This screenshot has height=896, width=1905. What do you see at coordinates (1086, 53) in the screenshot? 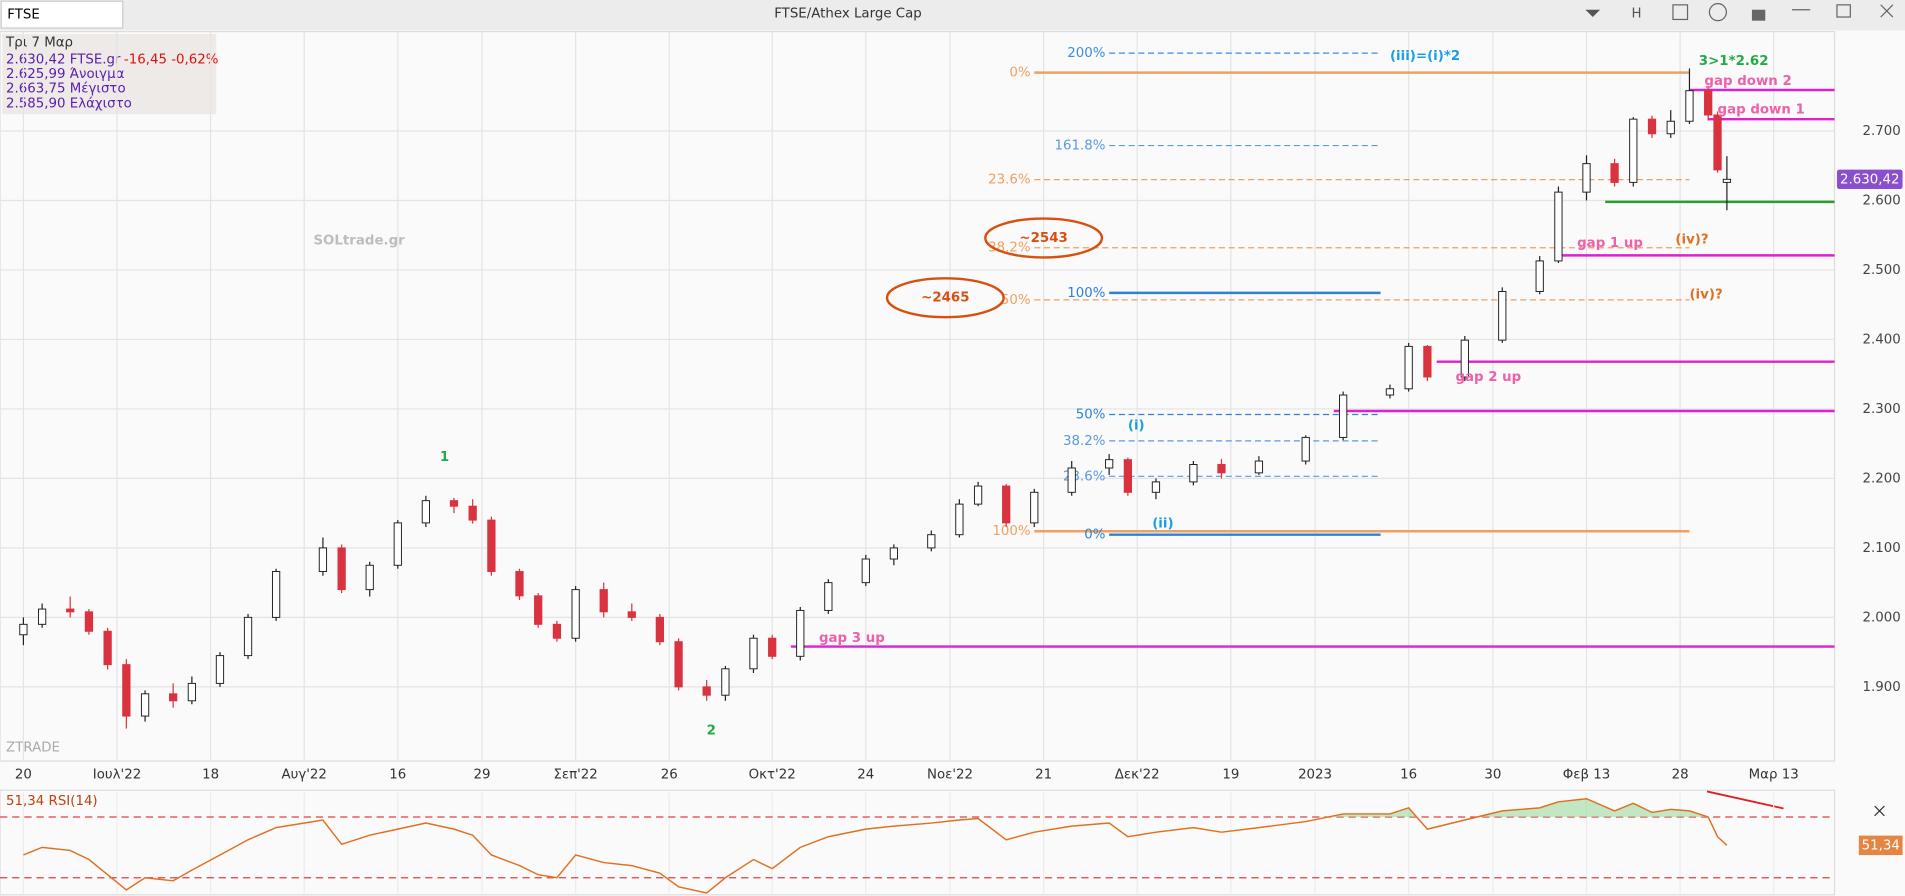
I see `level-label: 200%` at bounding box center [1086, 53].